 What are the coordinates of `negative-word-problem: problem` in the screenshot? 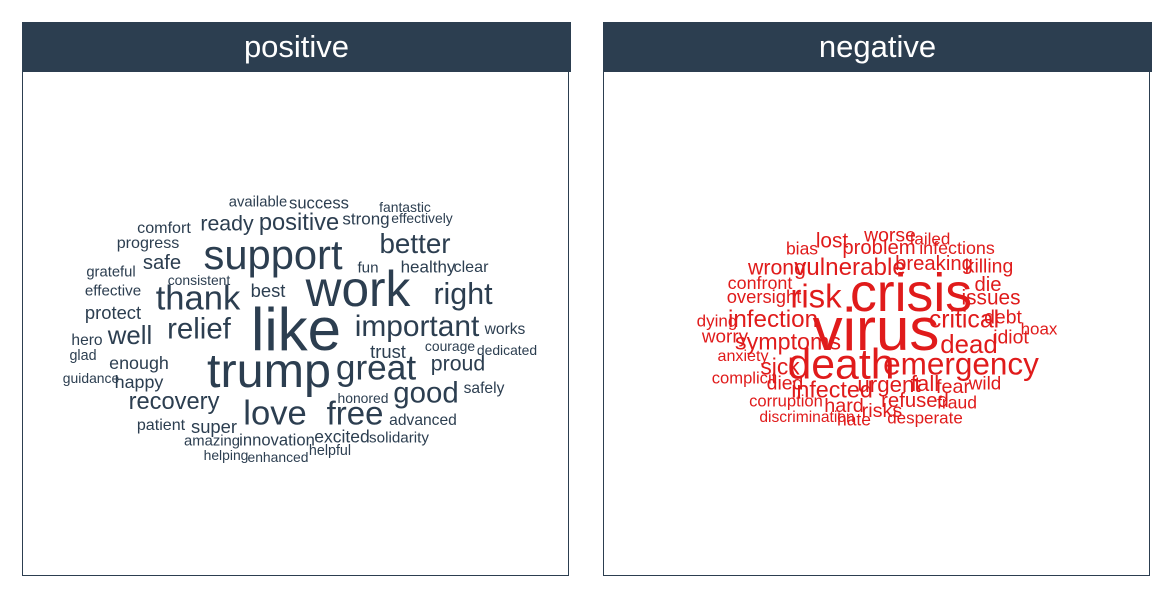 It's located at (879, 247).